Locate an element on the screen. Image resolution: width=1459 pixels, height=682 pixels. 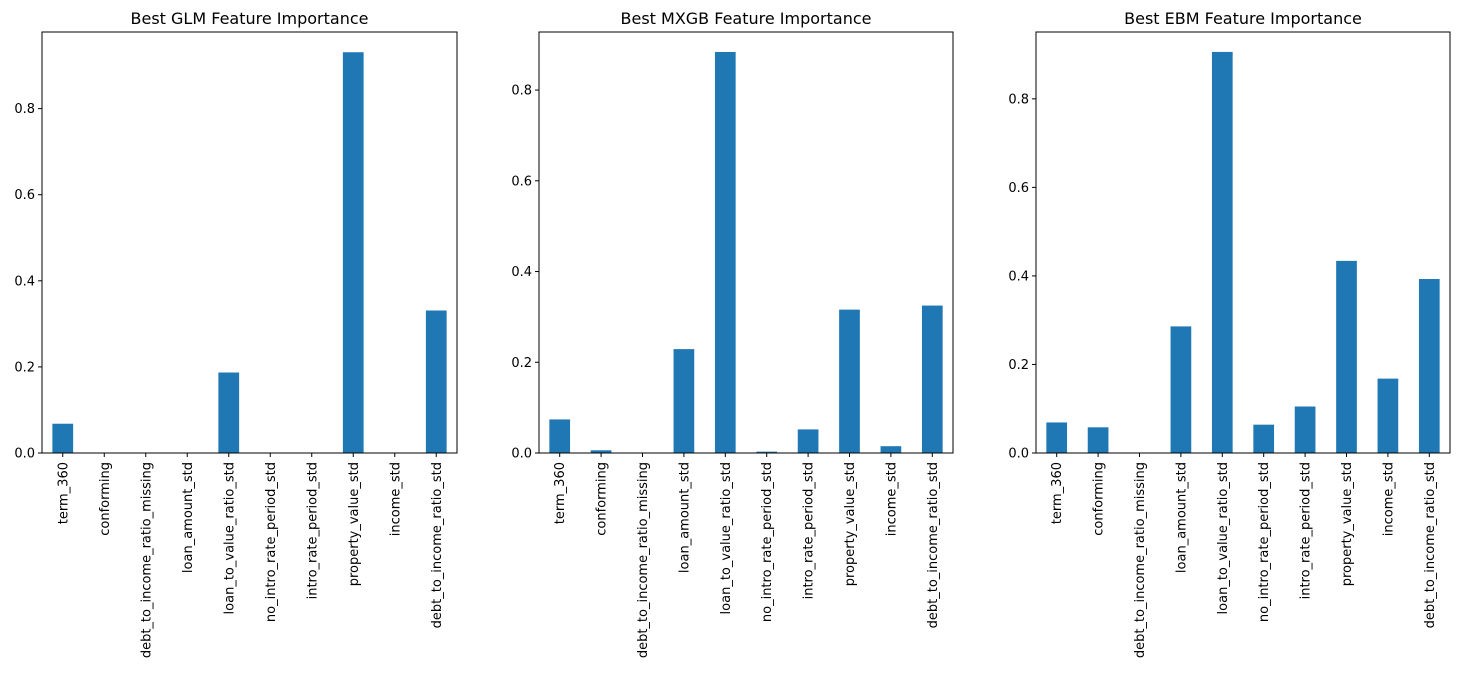
ebm-bar-intro-rate-period-std is located at coordinates (1305, 429).